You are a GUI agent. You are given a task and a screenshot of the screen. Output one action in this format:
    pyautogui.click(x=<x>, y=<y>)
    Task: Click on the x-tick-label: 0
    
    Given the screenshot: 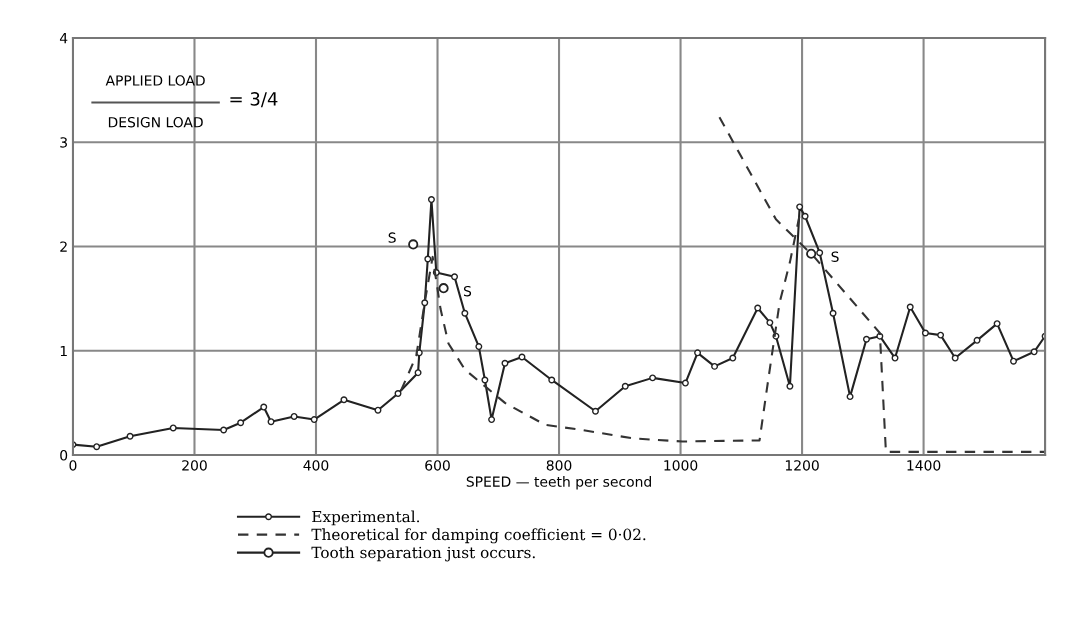 What is the action you would take?
    pyautogui.click(x=73, y=465)
    